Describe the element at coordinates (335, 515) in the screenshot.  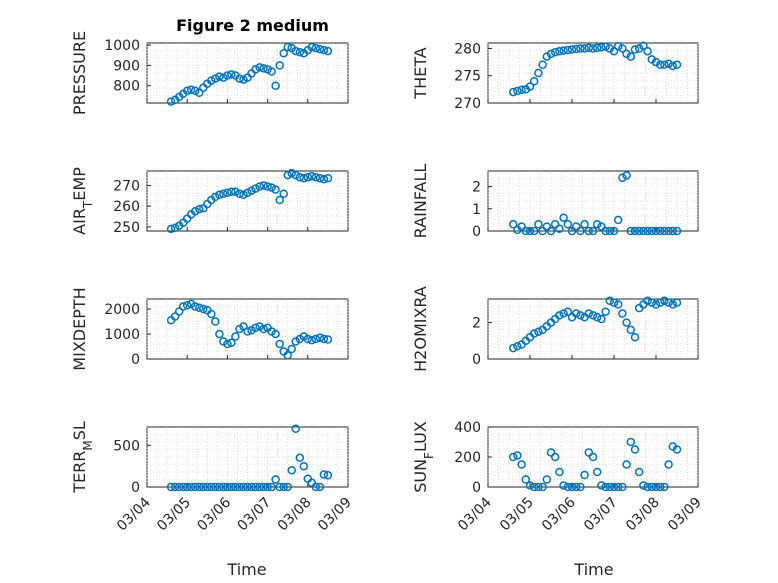
I see `x-tick-label: 03/09` at that location.